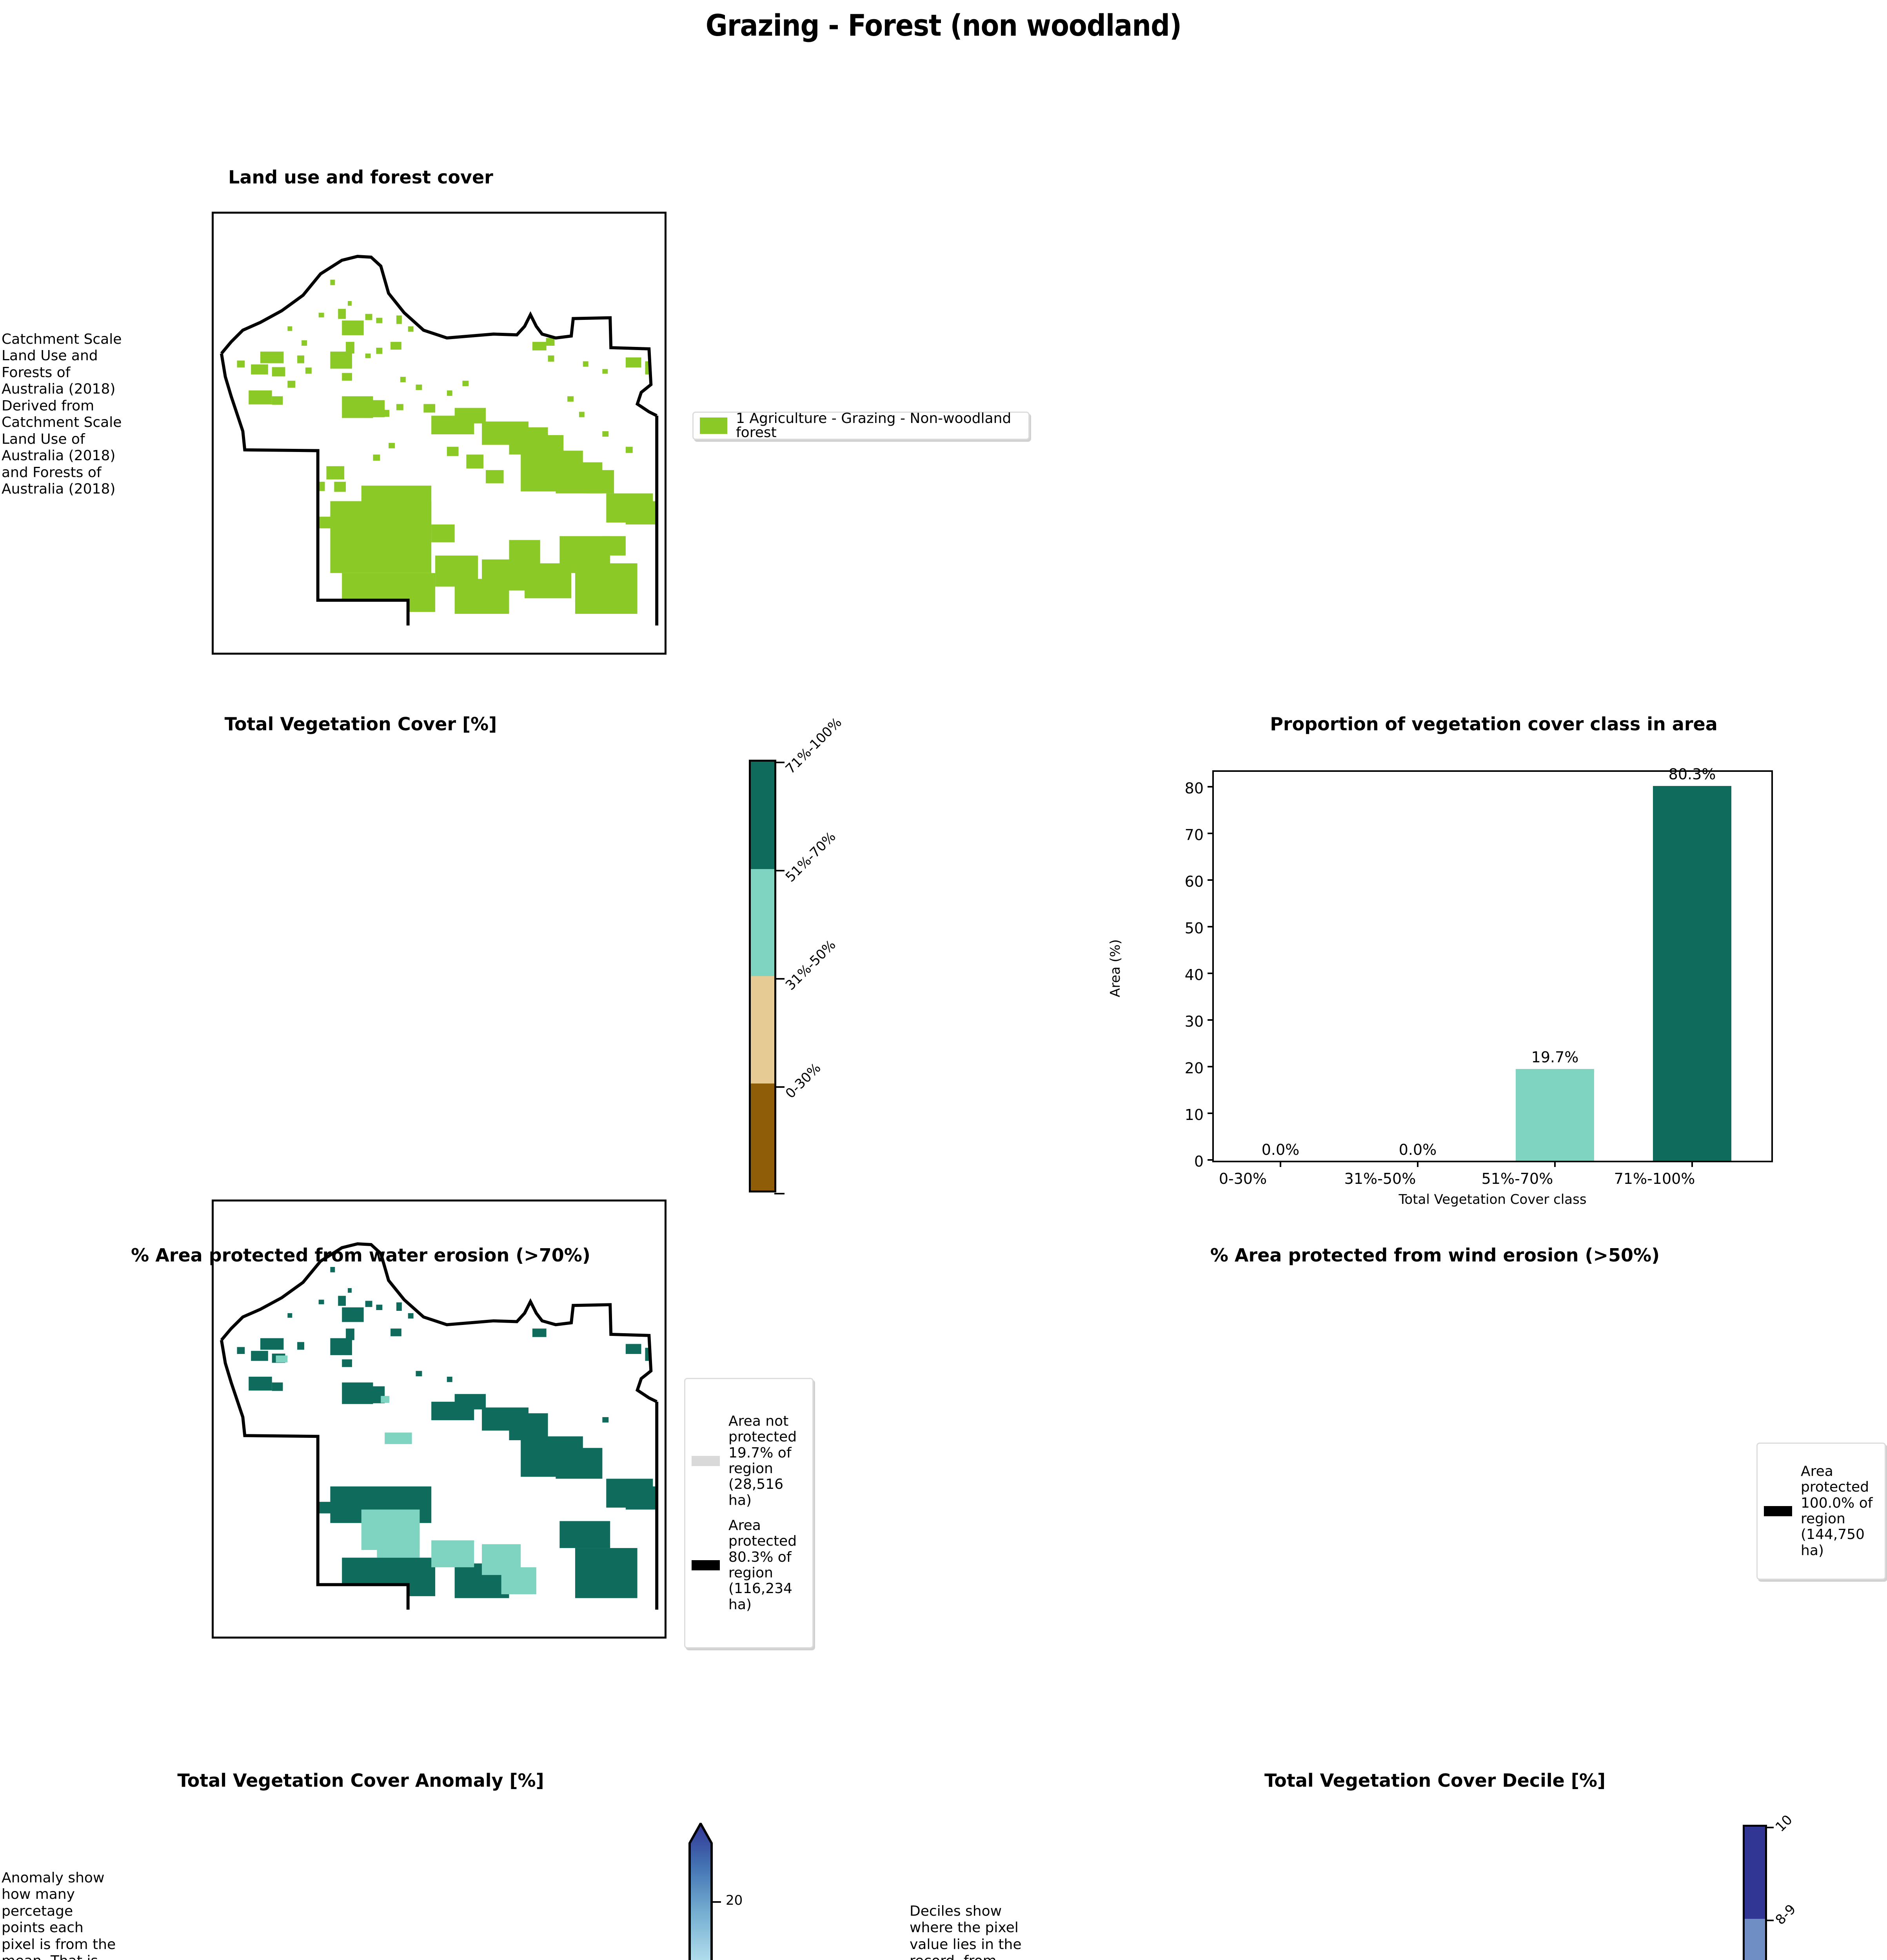  I want to click on landuse-map-graphic, so click(439, 440).